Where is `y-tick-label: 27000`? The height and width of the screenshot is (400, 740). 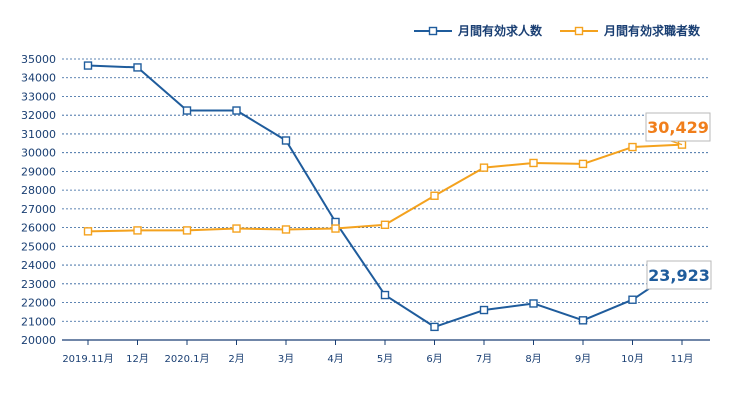
y-tick-label: 27000 is located at coordinates (38, 209).